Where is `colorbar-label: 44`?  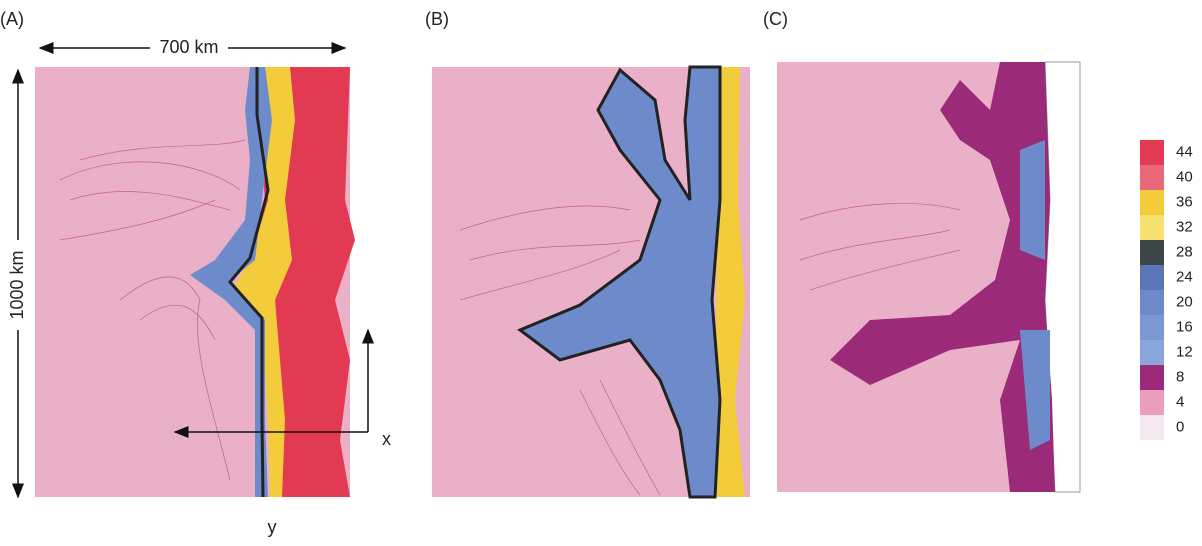 colorbar-label: 44 is located at coordinates (1184, 151).